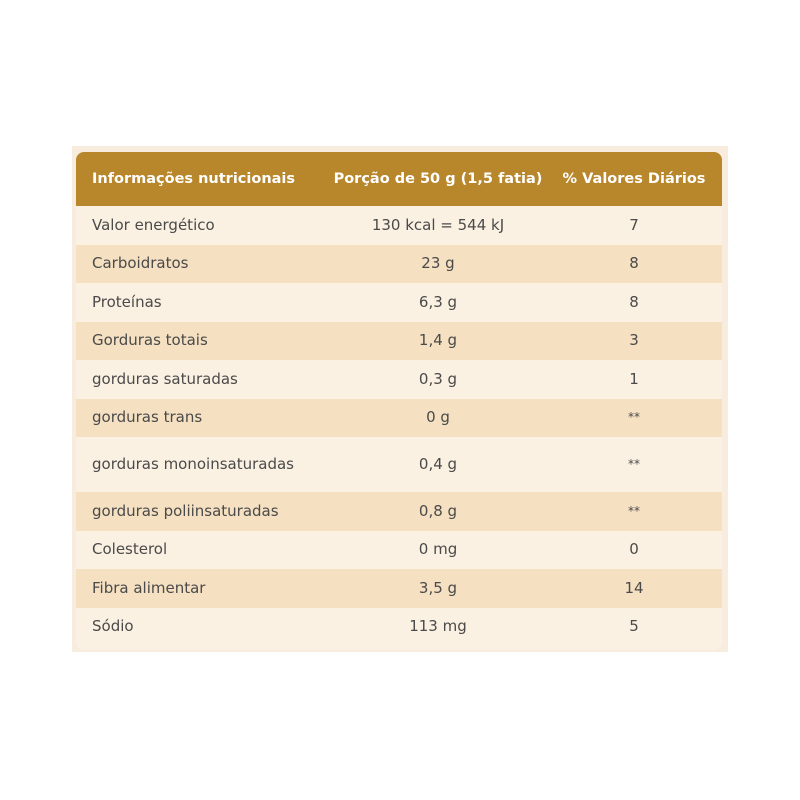 The width and height of the screenshot is (800, 800). Describe the element at coordinates (438, 340) in the screenshot. I see `portion-value: 1,4 g` at that location.